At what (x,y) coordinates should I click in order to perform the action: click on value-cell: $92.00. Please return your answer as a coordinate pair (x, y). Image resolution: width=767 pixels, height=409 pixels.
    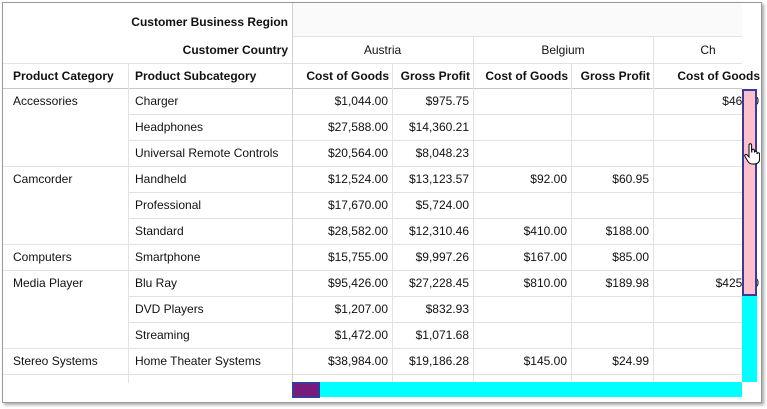
    Looking at the image, I should click on (548, 179).